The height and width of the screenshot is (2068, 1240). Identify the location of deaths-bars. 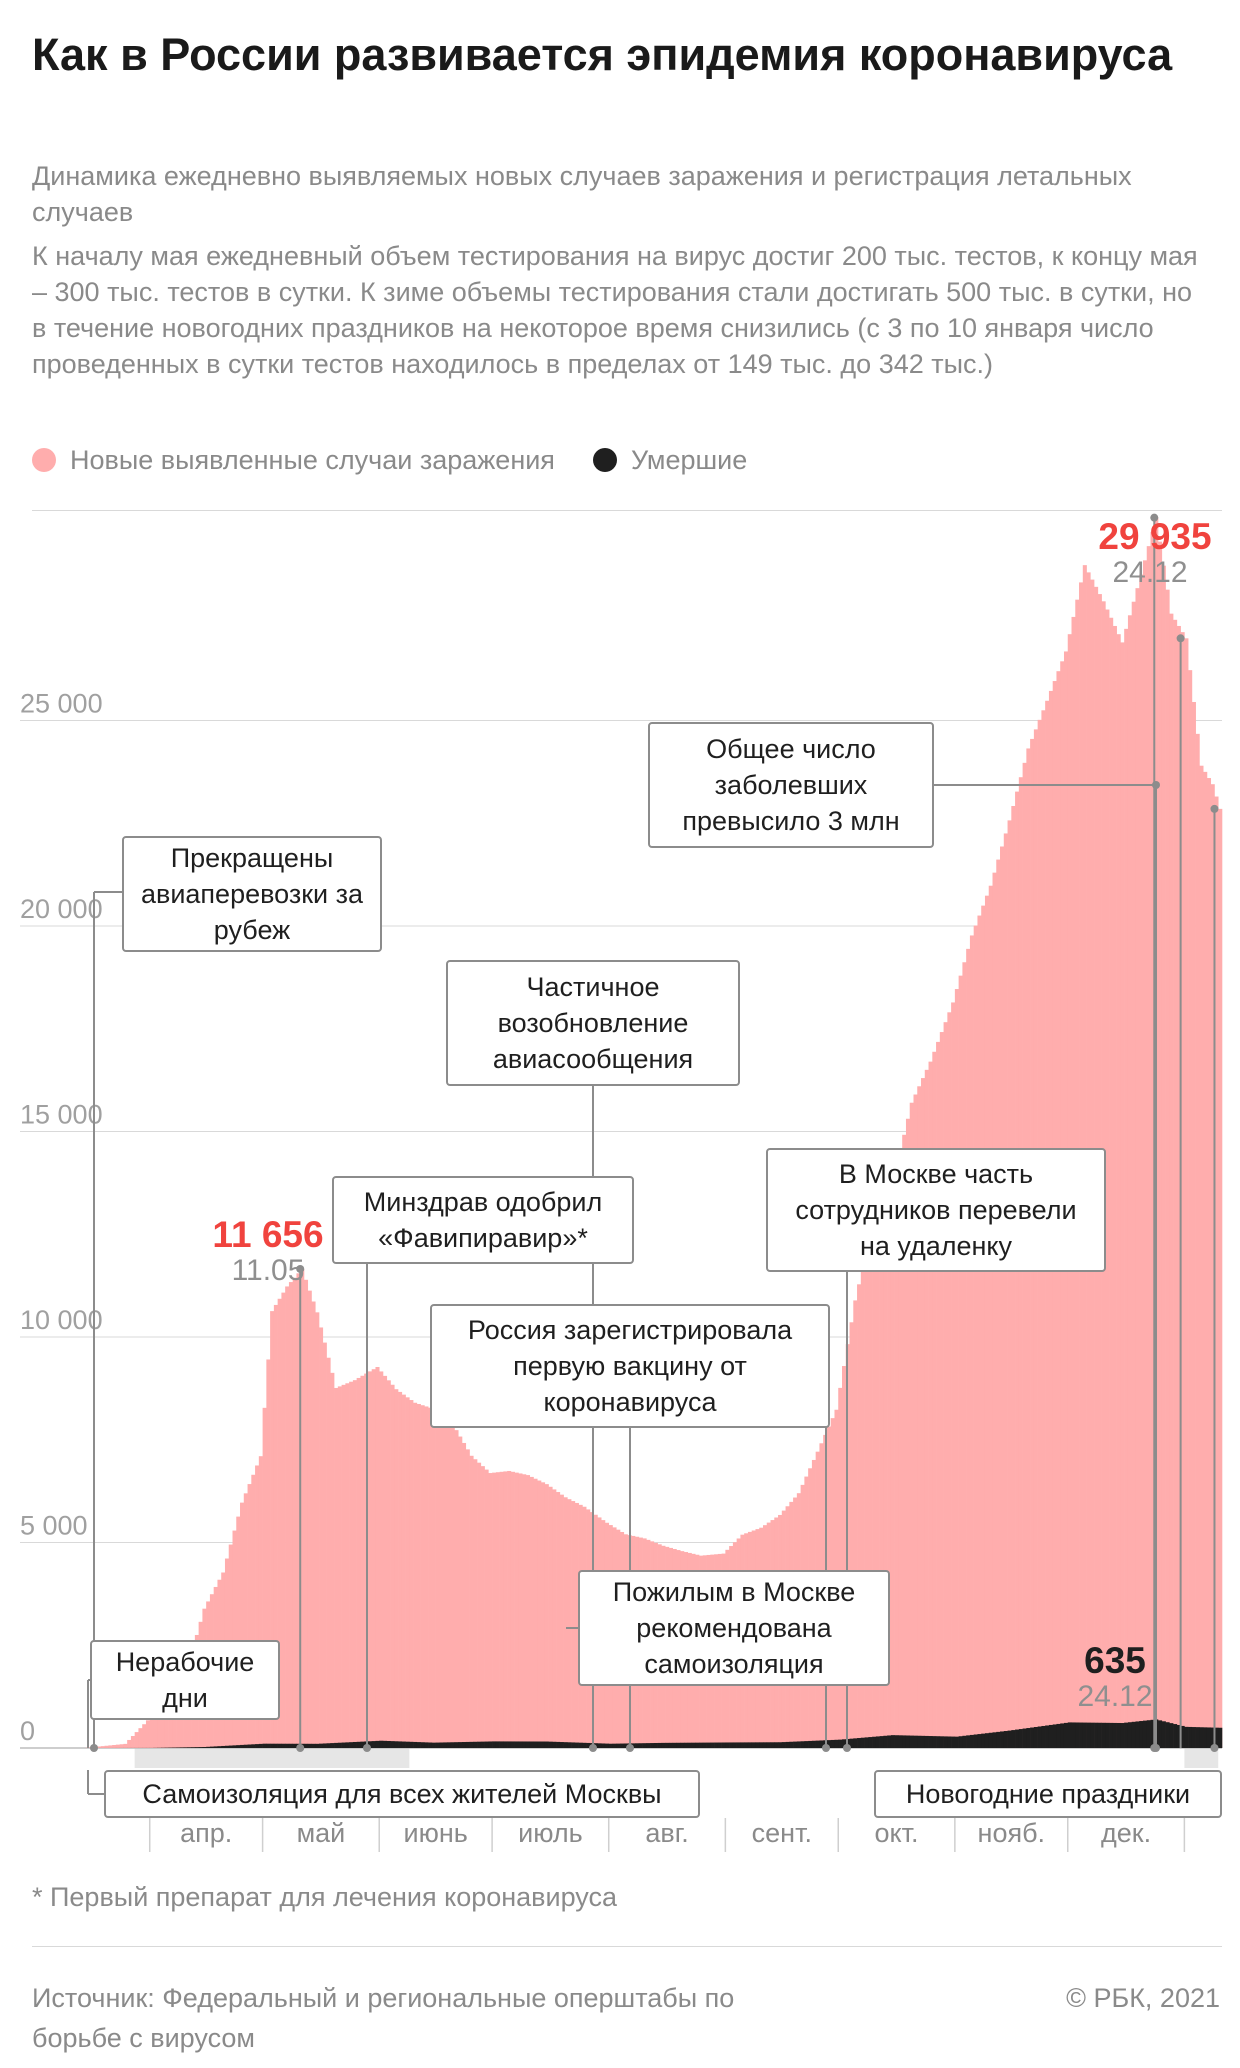
(654, 1733).